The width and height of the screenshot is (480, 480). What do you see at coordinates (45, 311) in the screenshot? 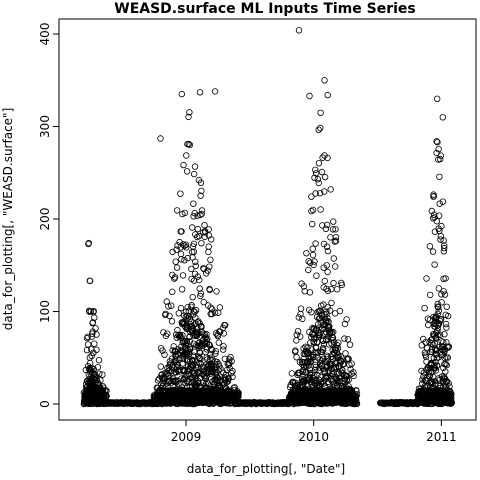
I see `y-tick-label: 100` at bounding box center [45, 311].